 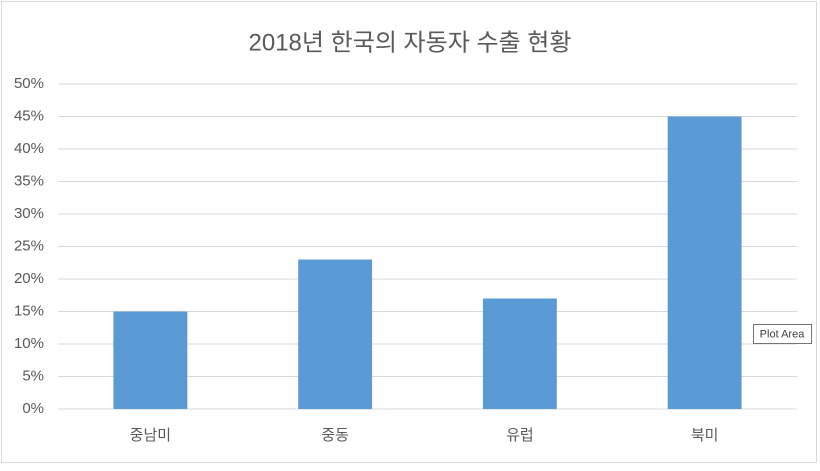 I want to click on y-tick-label: 25%, so click(x=29, y=245).